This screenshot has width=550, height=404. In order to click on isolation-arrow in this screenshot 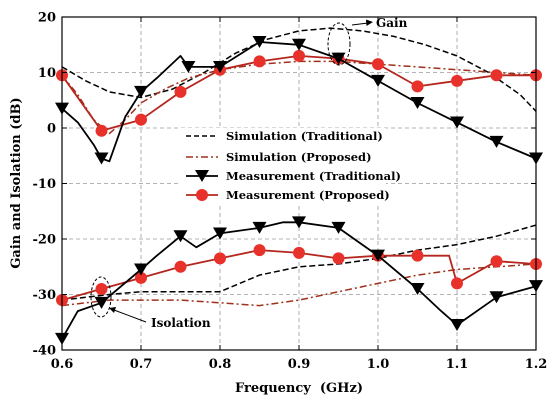, I will do `click(130, 316)`.